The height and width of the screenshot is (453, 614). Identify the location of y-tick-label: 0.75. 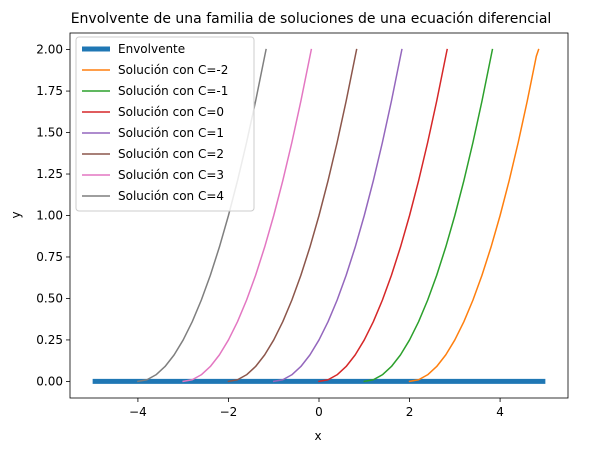
(49, 257).